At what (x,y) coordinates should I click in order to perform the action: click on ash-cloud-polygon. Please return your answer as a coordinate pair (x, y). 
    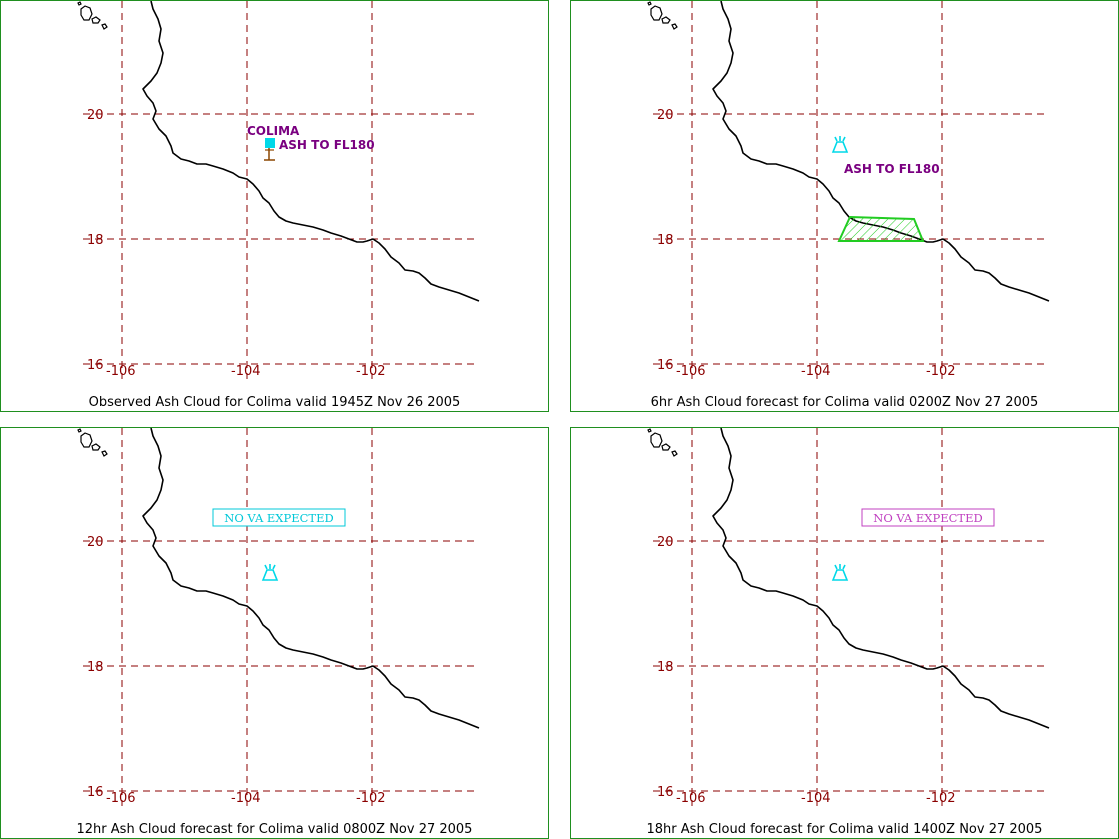
    Looking at the image, I should click on (881, 228).